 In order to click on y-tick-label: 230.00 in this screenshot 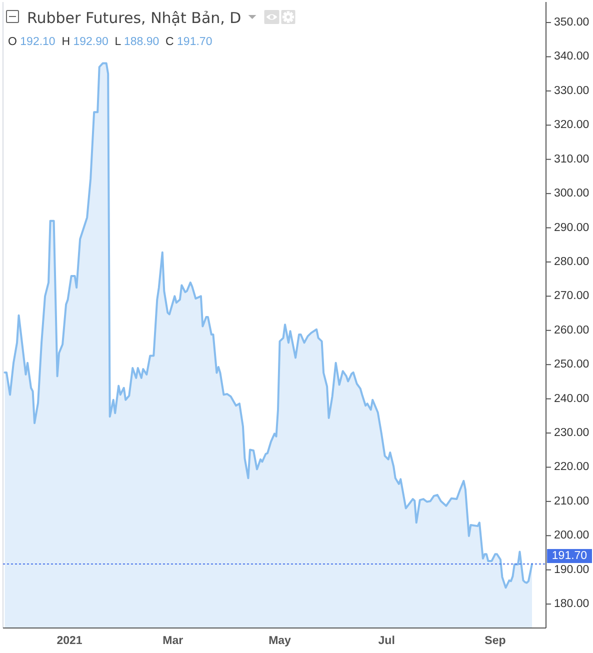, I will do `click(572, 433)`.